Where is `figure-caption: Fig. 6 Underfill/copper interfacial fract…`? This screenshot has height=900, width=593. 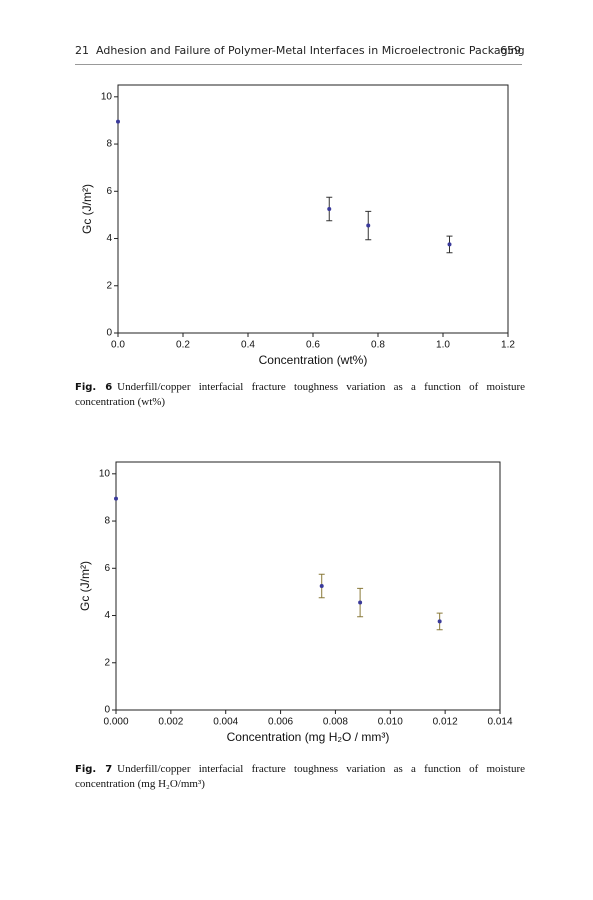 figure-caption: Fig. 6 Underfill/copper interfacial fract… is located at coordinates (300, 394).